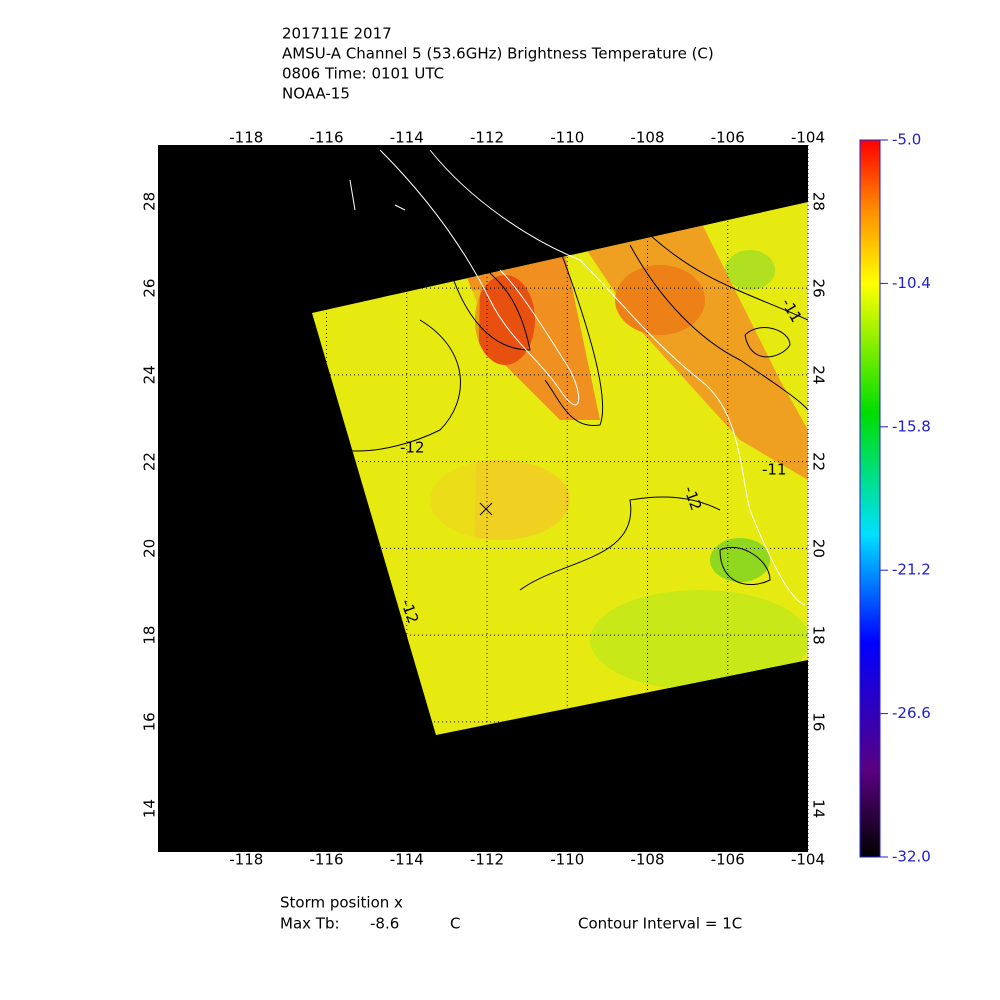  I want to click on title-line: 201711E 2017, so click(337, 34).